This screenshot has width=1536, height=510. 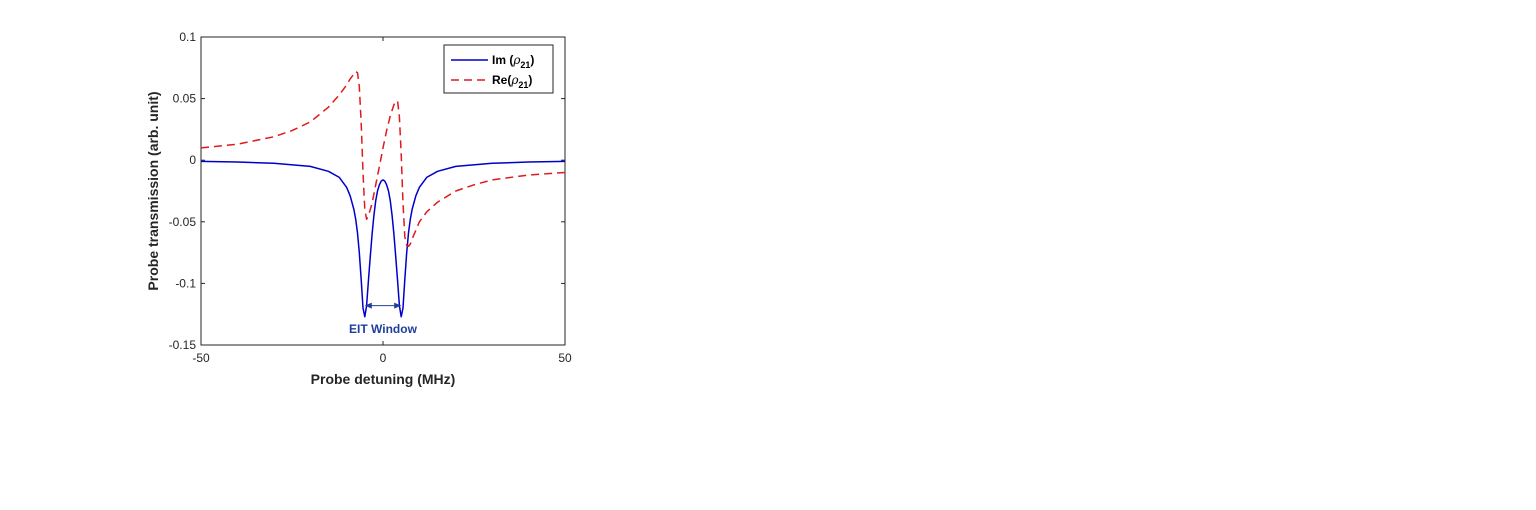 What do you see at coordinates (383, 329) in the screenshot?
I see `eit-window-label: EIT Window` at bounding box center [383, 329].